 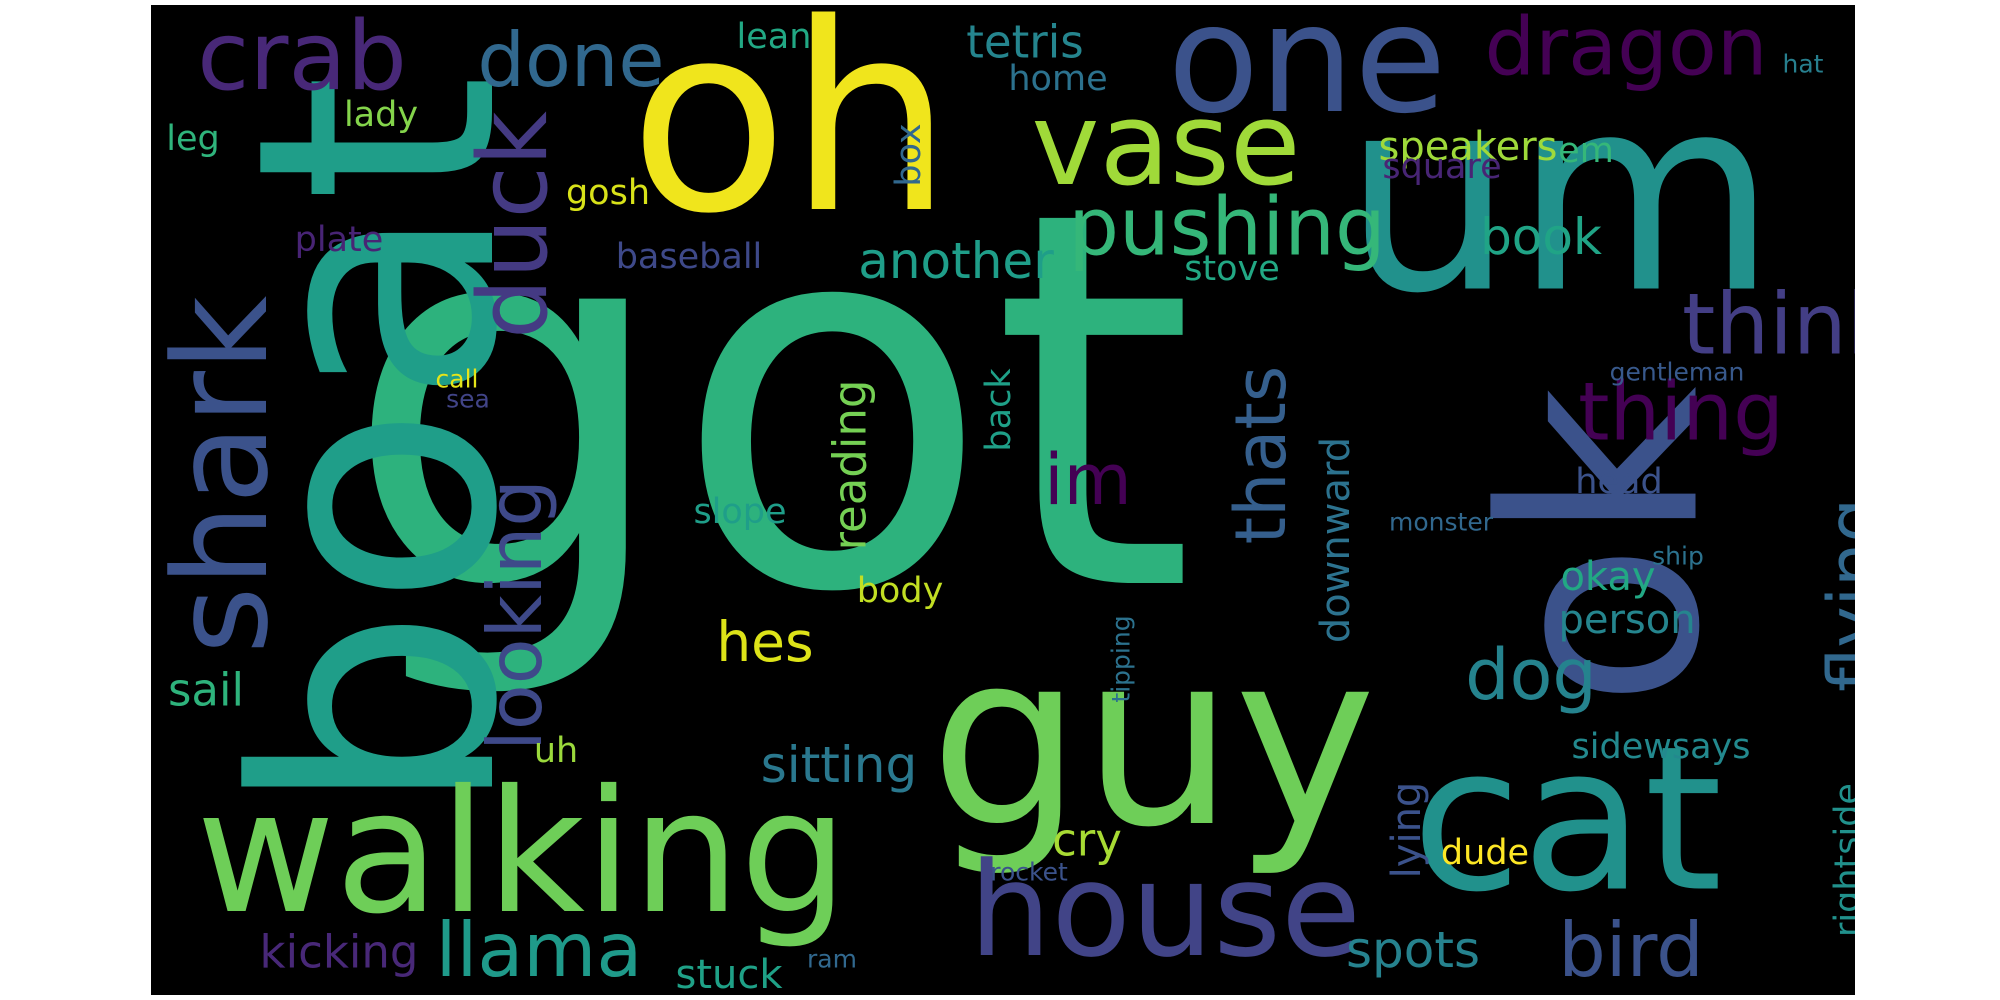 What do you see at coordinates (1541, 237) in the screenshot?
I see `word-book: book` at bounding box center [1541, 237].